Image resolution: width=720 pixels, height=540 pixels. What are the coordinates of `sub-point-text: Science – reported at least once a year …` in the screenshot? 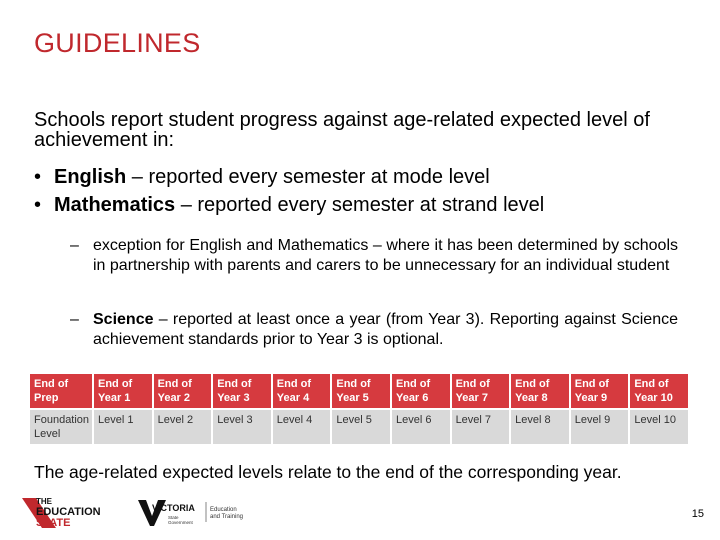 It's located at (385, 330).